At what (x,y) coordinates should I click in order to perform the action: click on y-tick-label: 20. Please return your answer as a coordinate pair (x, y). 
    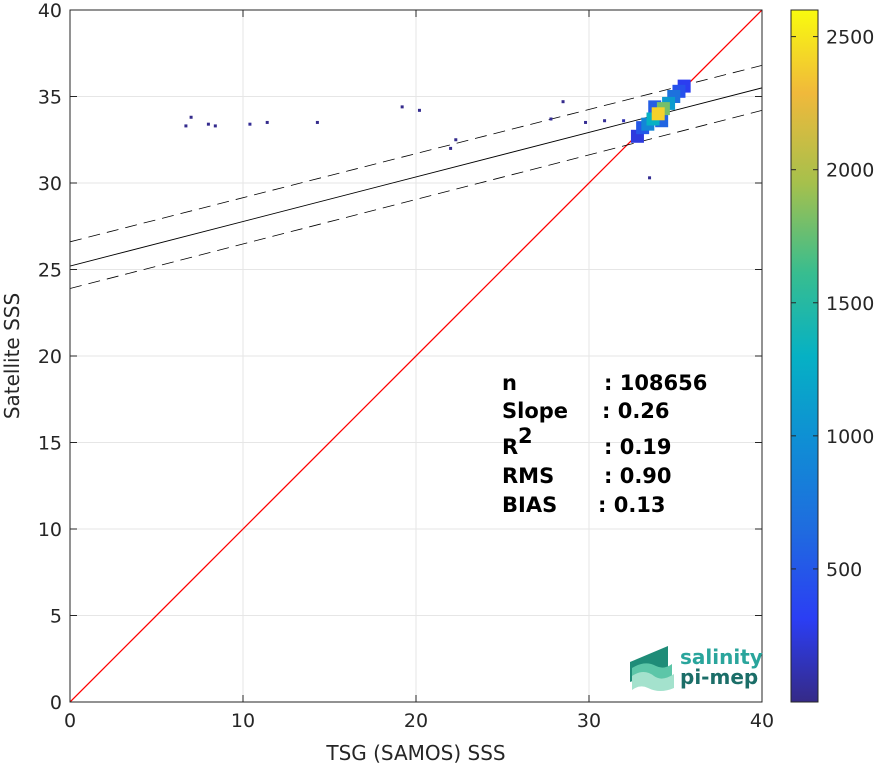
    Looking at the image, I should click on (50, 357).